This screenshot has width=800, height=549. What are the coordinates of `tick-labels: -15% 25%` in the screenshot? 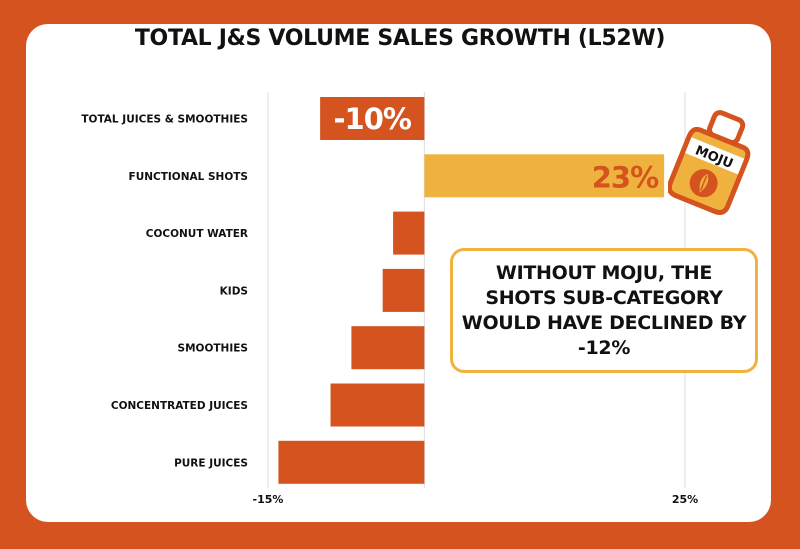 It's located at (476, 499).